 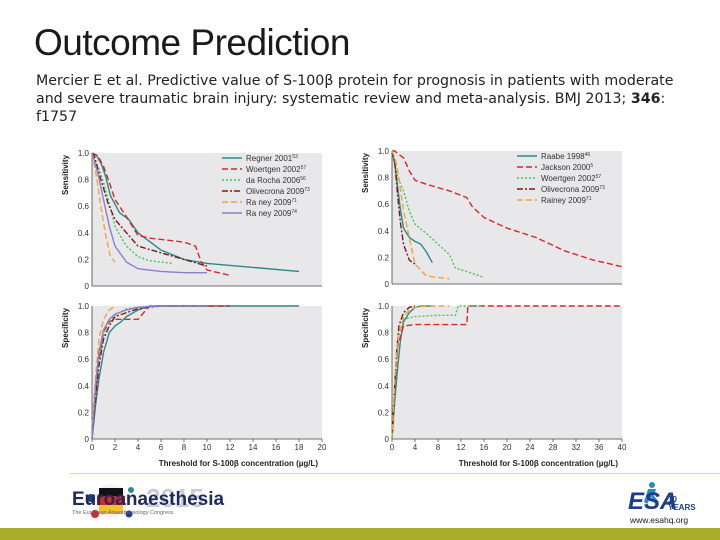 What do you see at coordinates (651, 493) in the screenshot?
I see `esa-runner-icon` at bounding box center [651, 493].